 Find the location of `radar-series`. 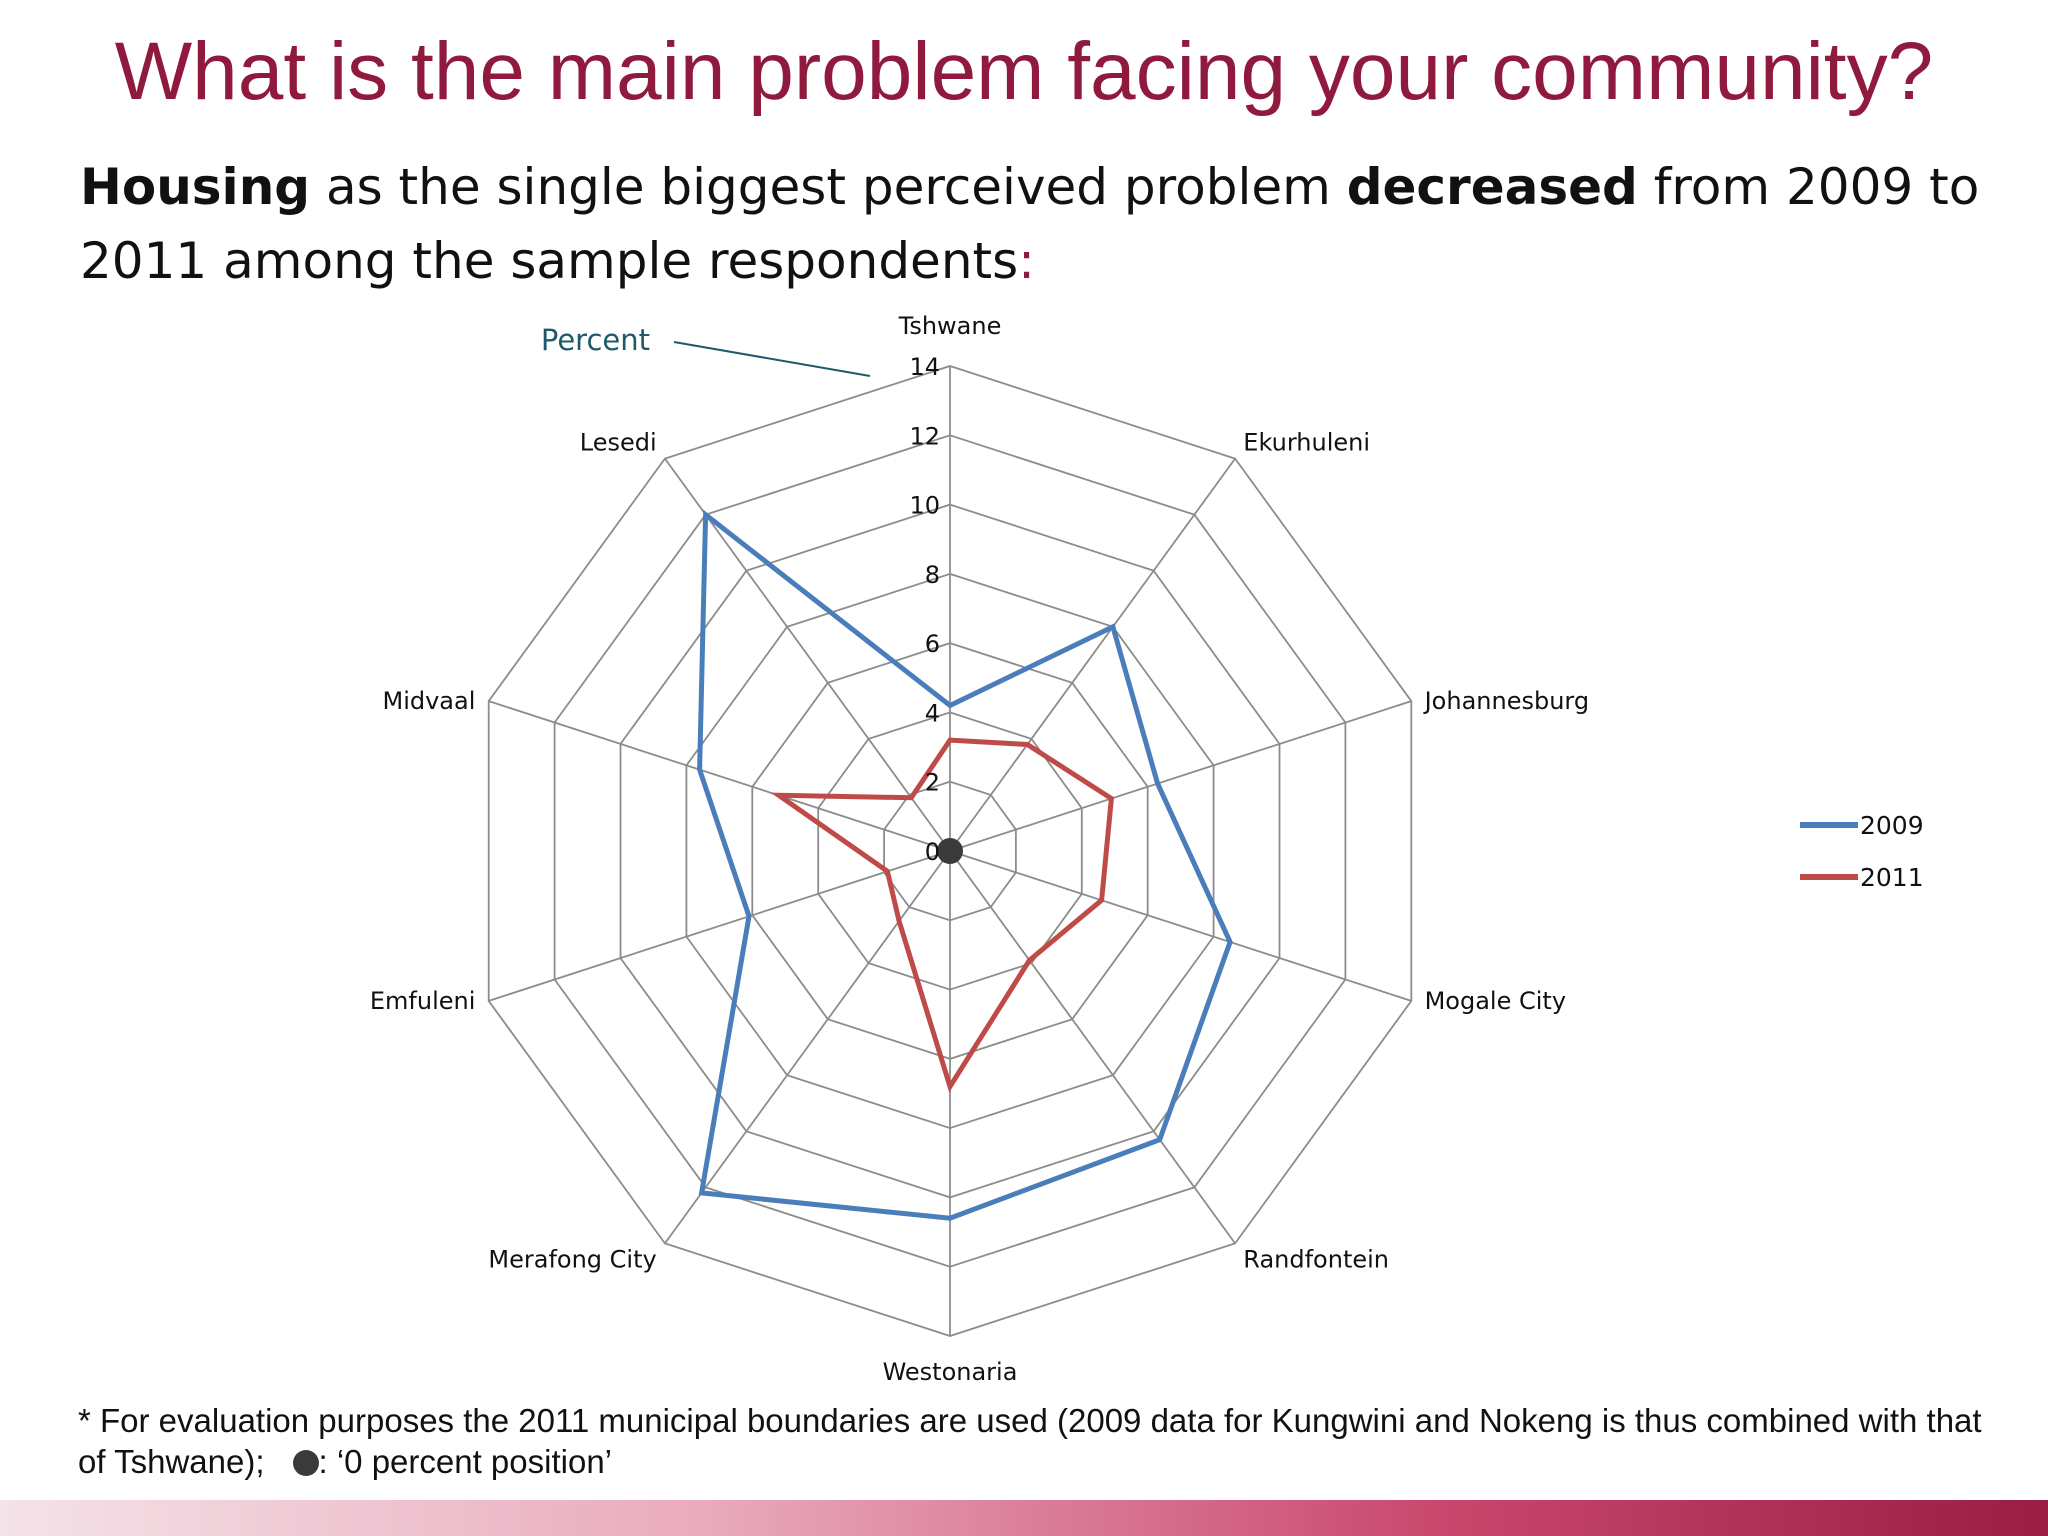

radar-series is located at coordinates (965, 865).